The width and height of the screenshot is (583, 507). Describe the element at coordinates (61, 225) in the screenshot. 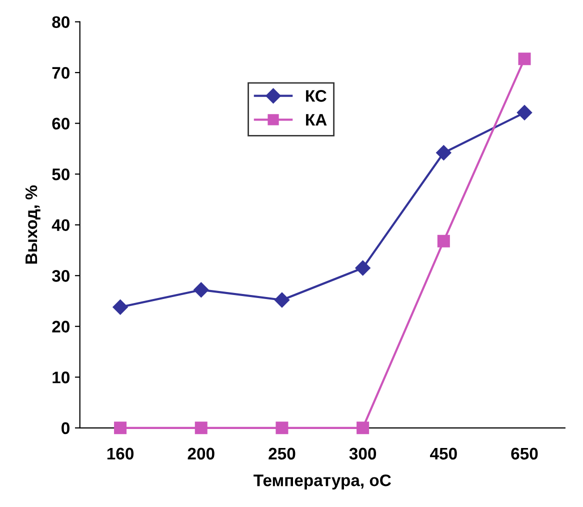

I see `y-tick-label: 40` at that location.